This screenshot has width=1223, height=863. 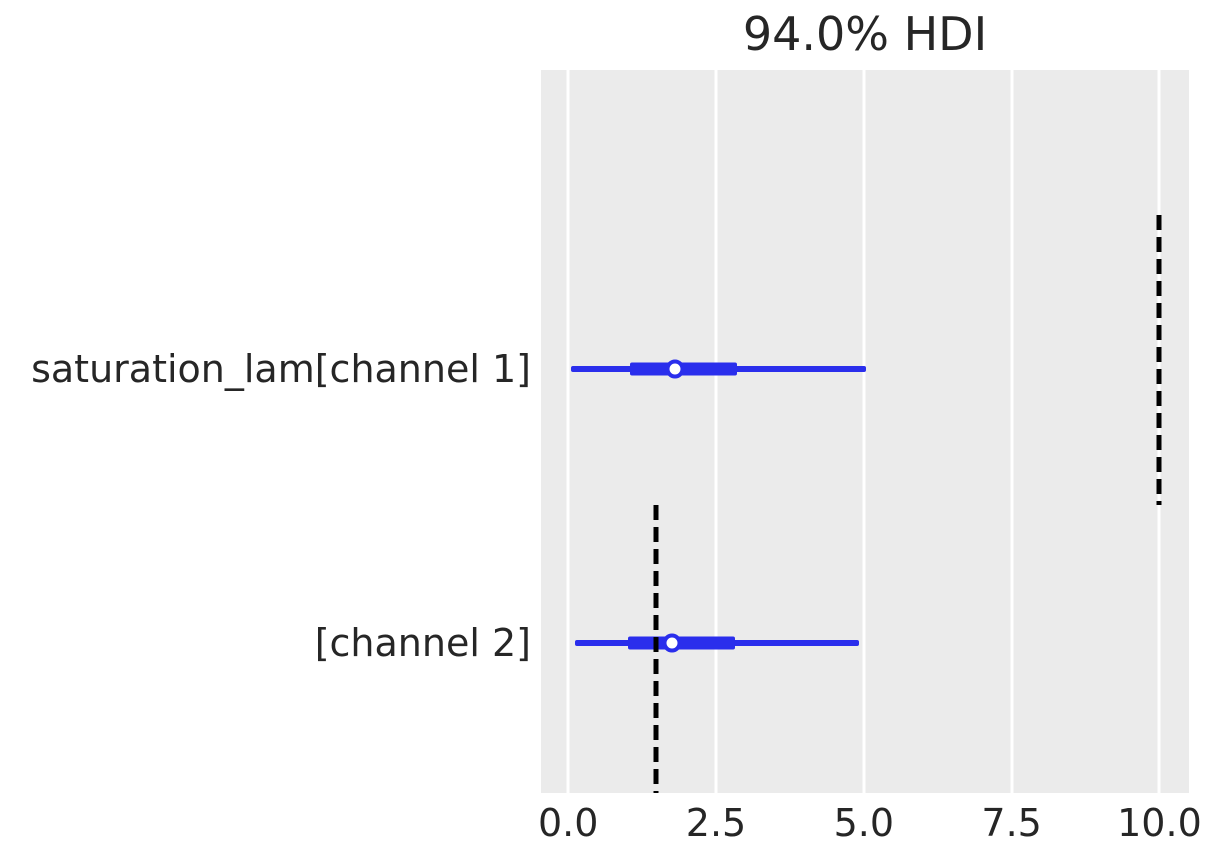 I want to click on x-tick-label: 7.5, so click(x=1011, y=823).